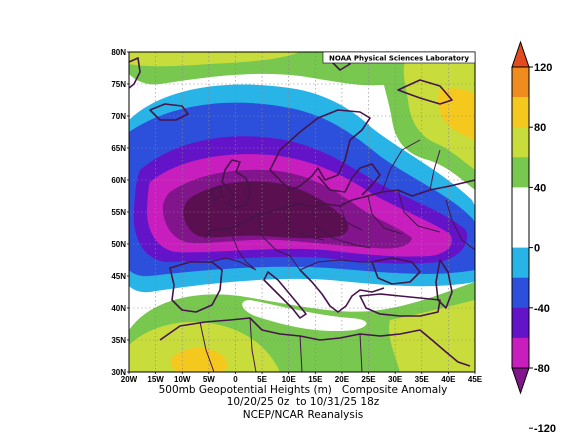 The width and height of the screenshot is (565, 437). I want to click on contour-lightgreen-se, so click(432, 336).